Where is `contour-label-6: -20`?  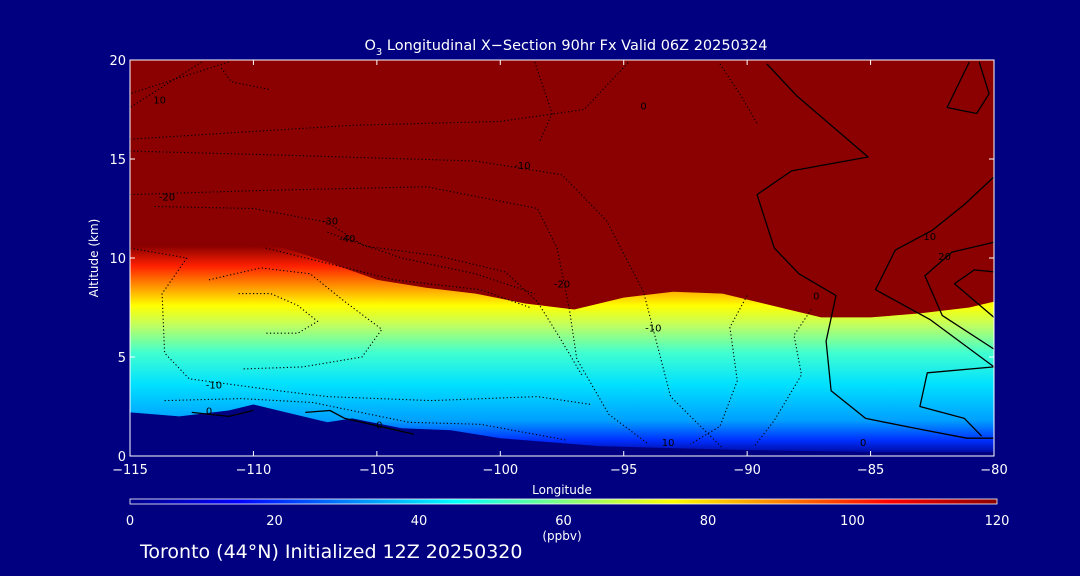
contour-label-6: -20 is located at coordinates (562, 285).